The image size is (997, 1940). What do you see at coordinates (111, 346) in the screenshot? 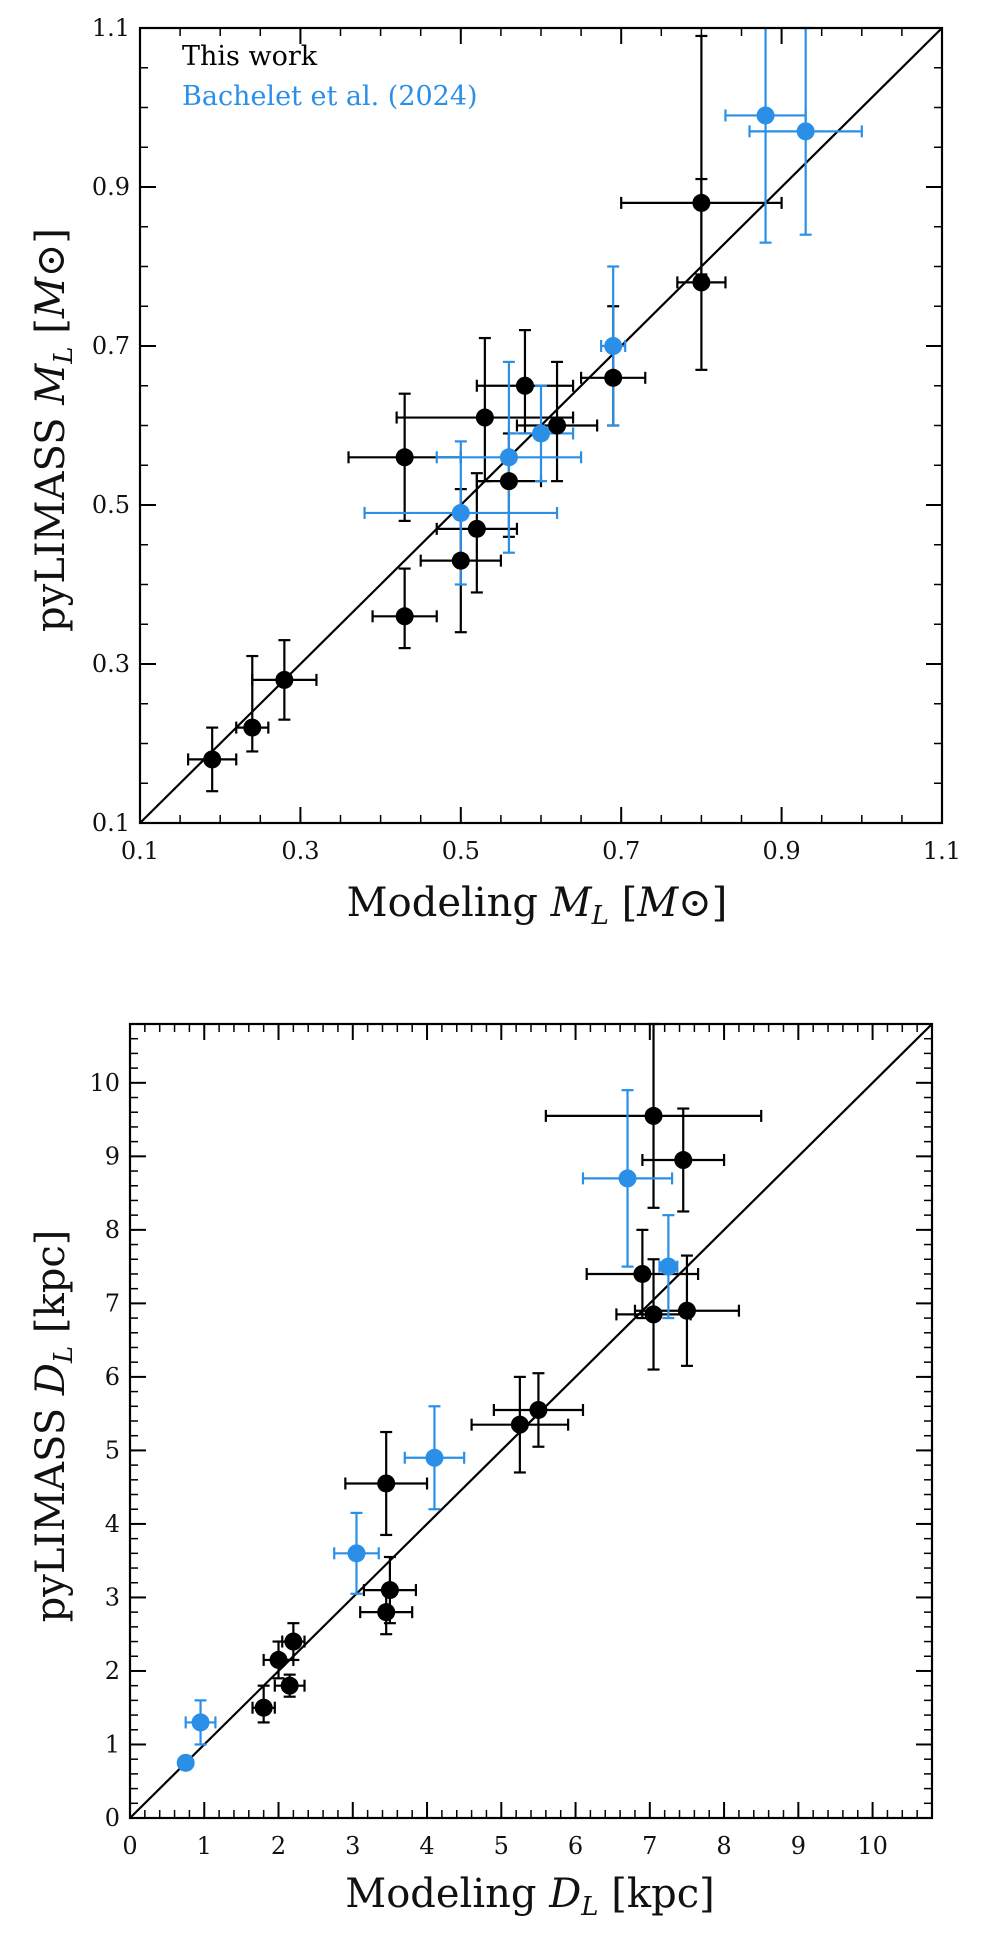
I see `y-tick-label: 0.7` at bounding box center [111, 346].